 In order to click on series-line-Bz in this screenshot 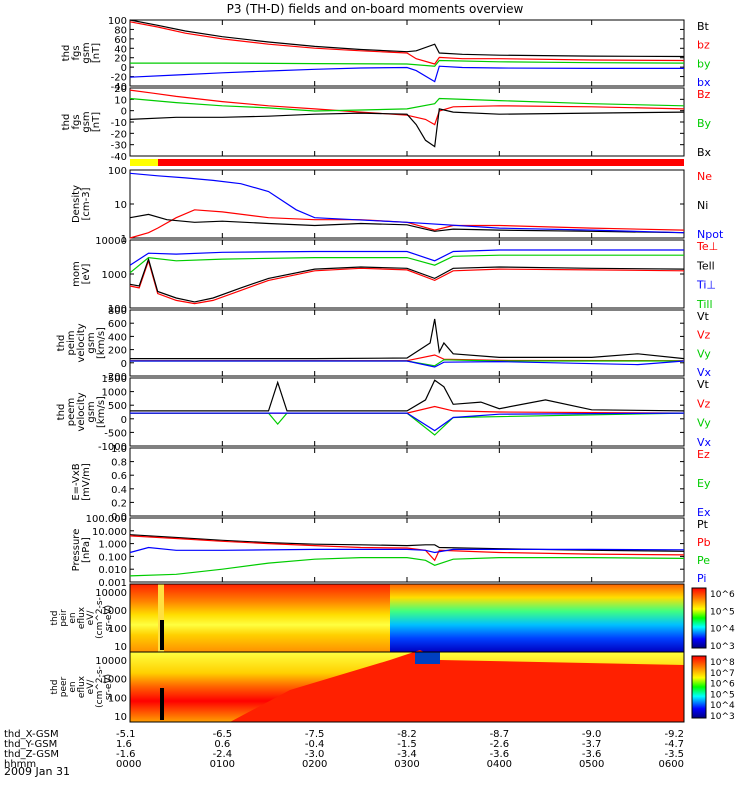, I will do `click(407, 107)`.